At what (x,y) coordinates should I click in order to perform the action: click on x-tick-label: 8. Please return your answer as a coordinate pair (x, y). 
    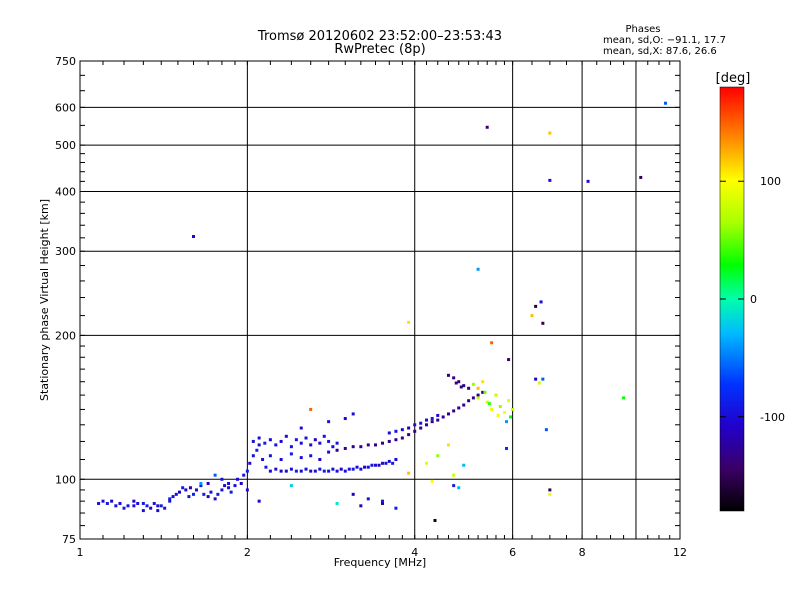
    Looking at the image, I should click on (582, 552).